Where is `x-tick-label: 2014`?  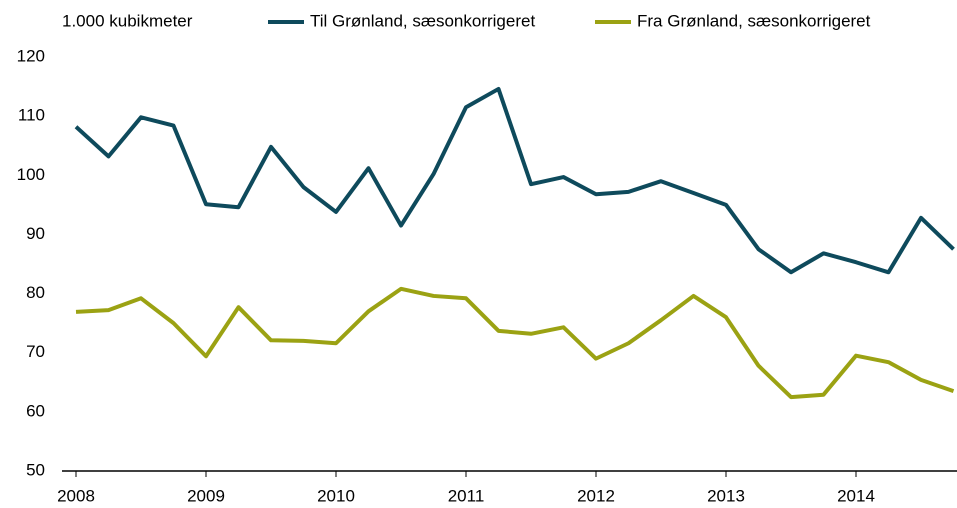 x-tick-label: 2014 is located at coordinates (856, 495).